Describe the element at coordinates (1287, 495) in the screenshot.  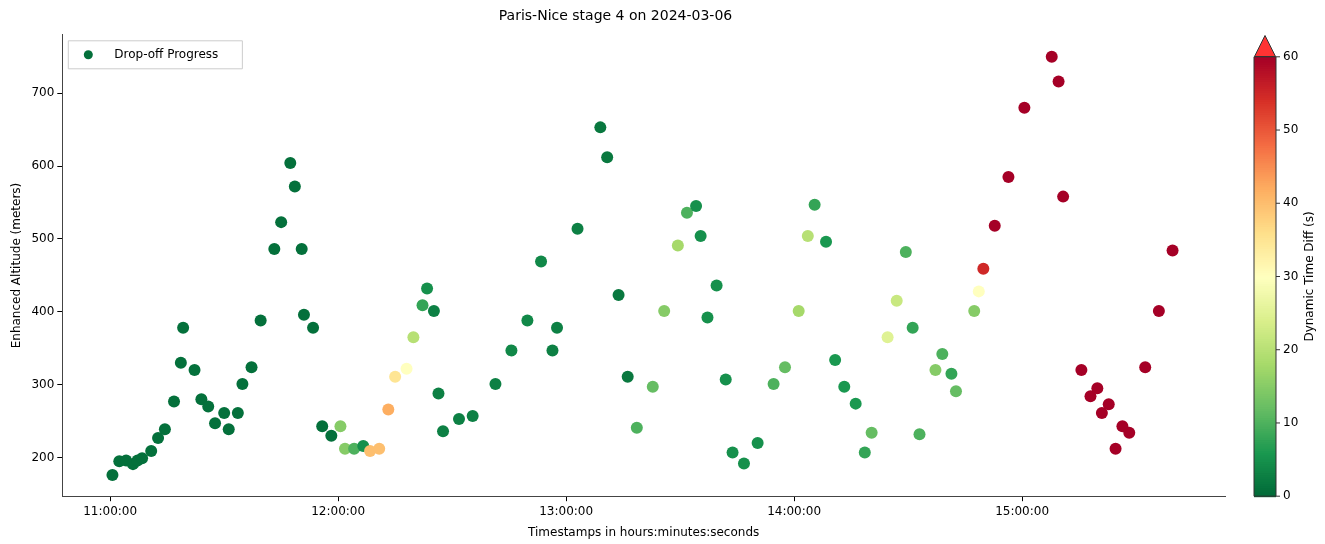
I see `color-bar-label: 0` at that location.